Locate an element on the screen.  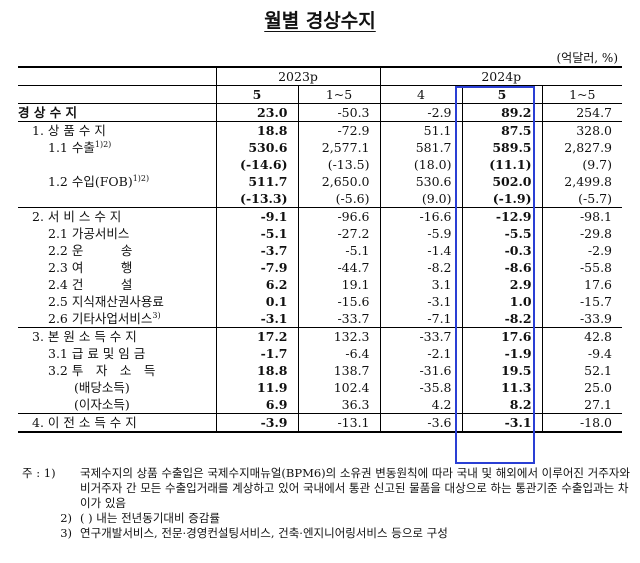
cell-value: 18.8 is located at coordinates (256, 370).